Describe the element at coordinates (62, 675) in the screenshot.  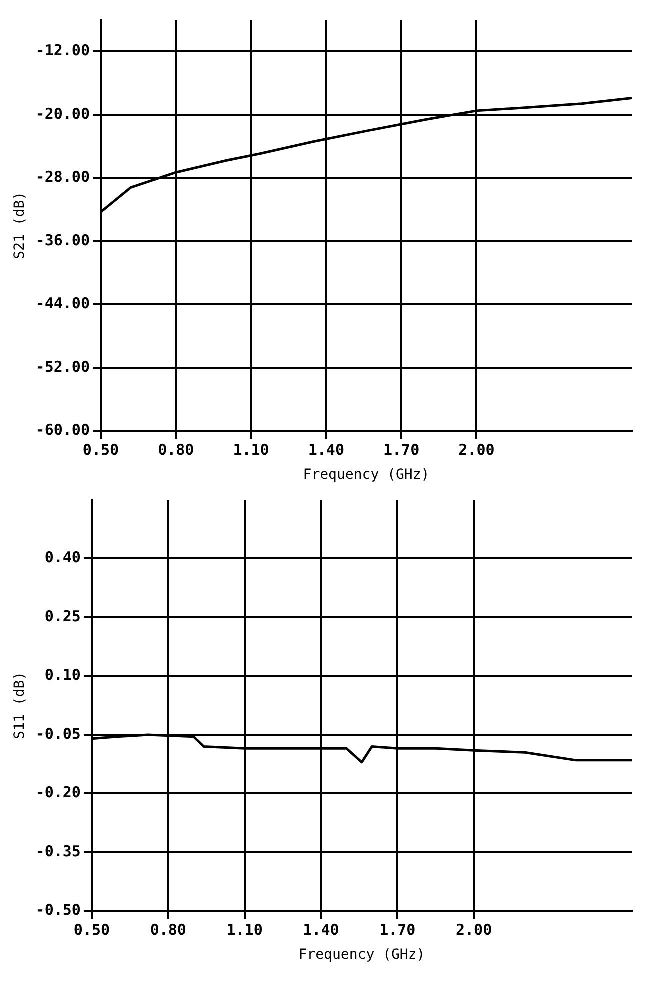
I see `y-tick-label: 0.10` at that location.